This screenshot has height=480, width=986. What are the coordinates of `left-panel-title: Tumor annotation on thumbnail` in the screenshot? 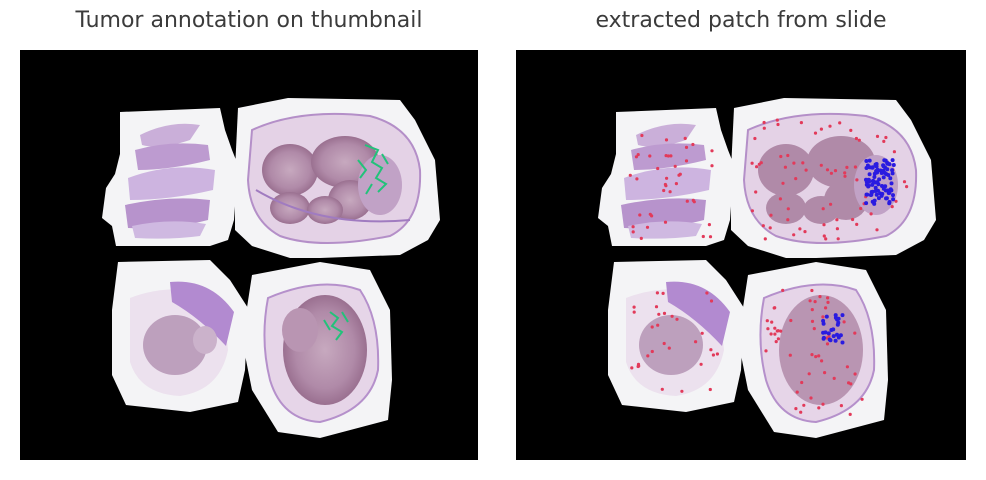 It's located at (249, 20).